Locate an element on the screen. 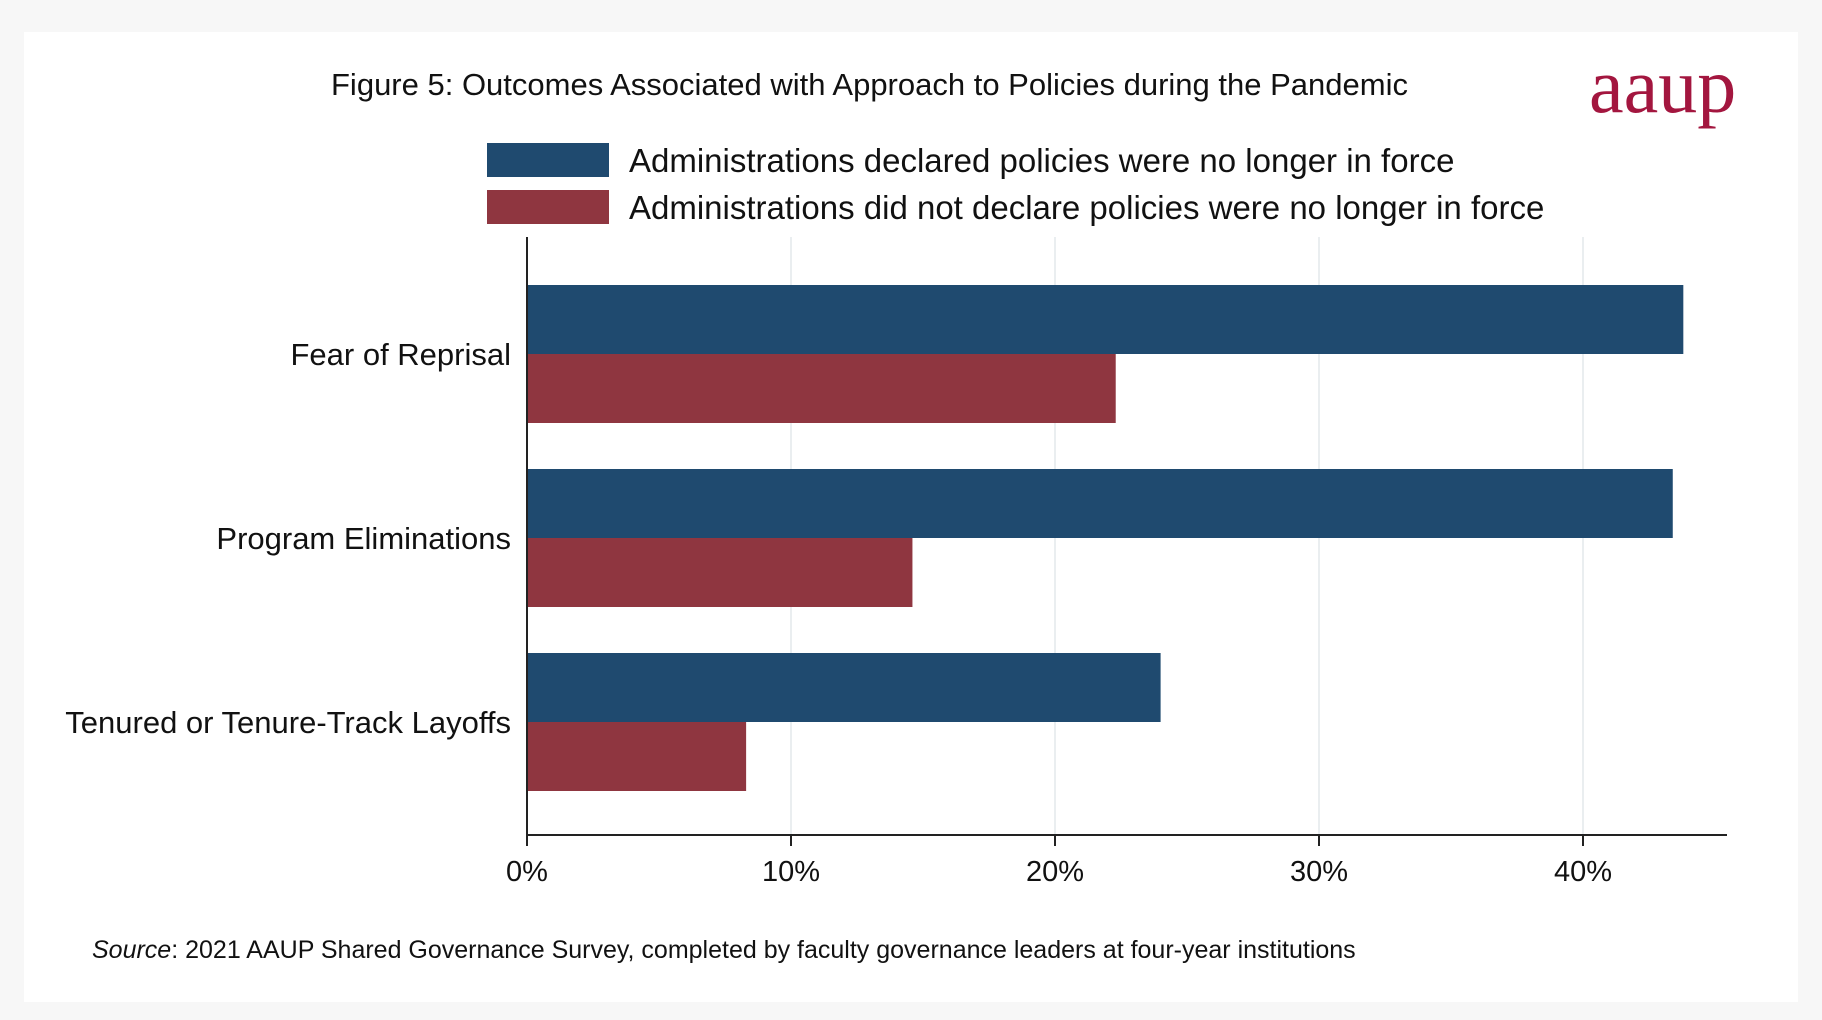 The height and width of the screenshot is (1020, 1822). x-tick-label-20: 20% is located at coordinates (1055, 872).